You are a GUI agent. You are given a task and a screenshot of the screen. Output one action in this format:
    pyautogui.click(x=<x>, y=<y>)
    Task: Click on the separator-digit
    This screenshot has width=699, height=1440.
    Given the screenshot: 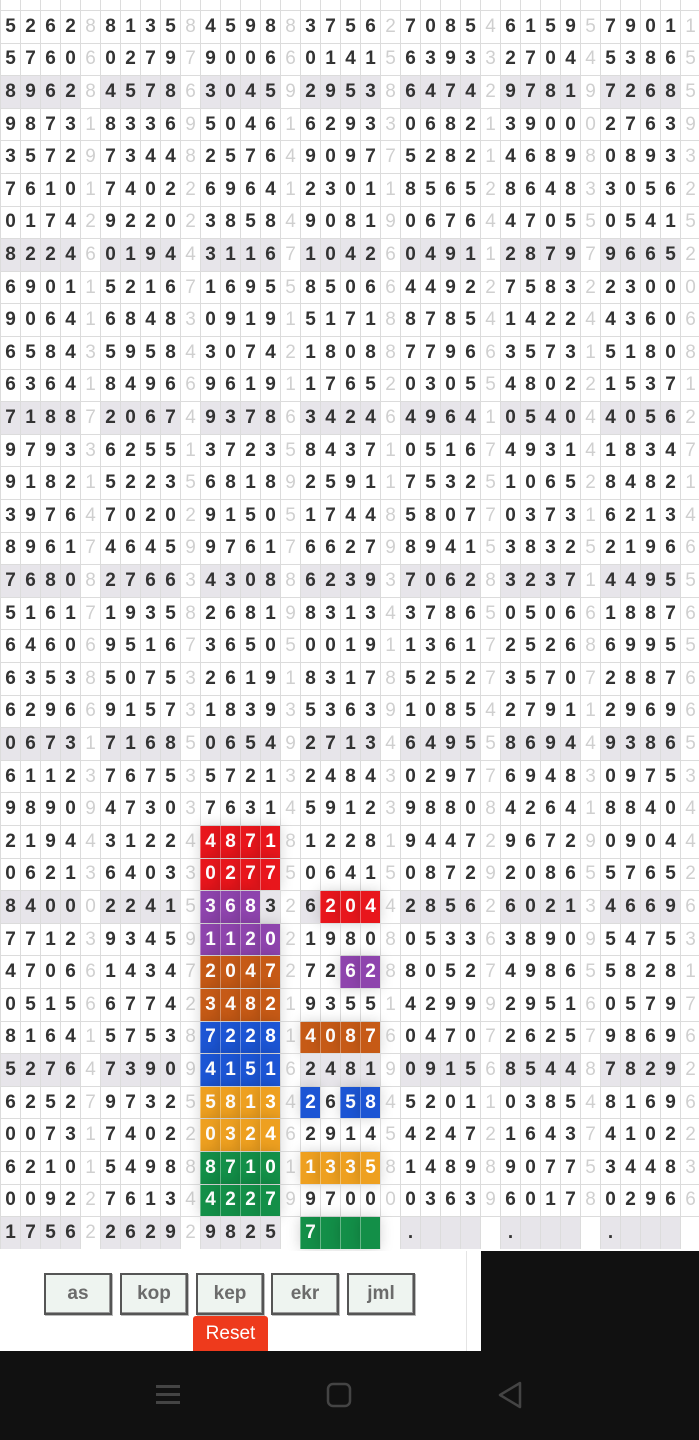 What is the action you would take?
    pyautogui.click(x=490, y=1233)
    